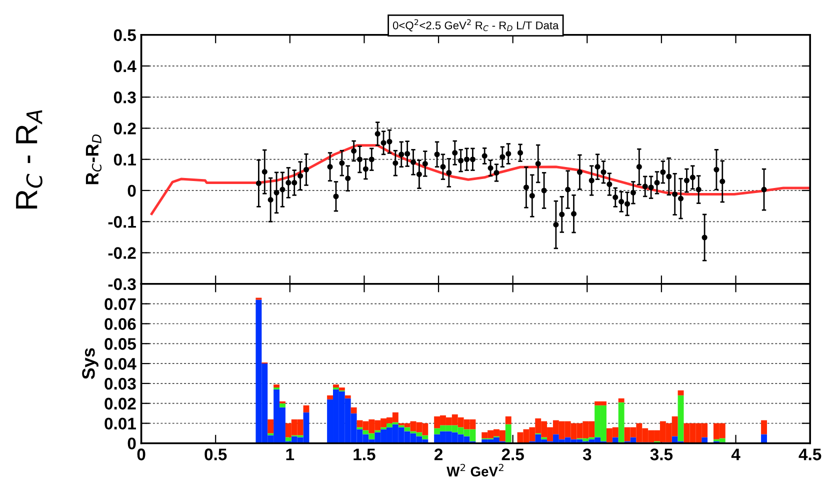 The width and height of the screenshot is (836, 498). I want to click on y-tick-label: 0.4, so click(125, 66).